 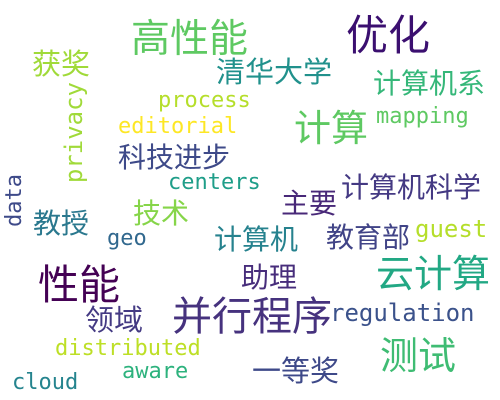 What do you see at coordinates (161, 213) in the screenshot?
I see `word-jishu: 技术` at bounding box center [161, 213].